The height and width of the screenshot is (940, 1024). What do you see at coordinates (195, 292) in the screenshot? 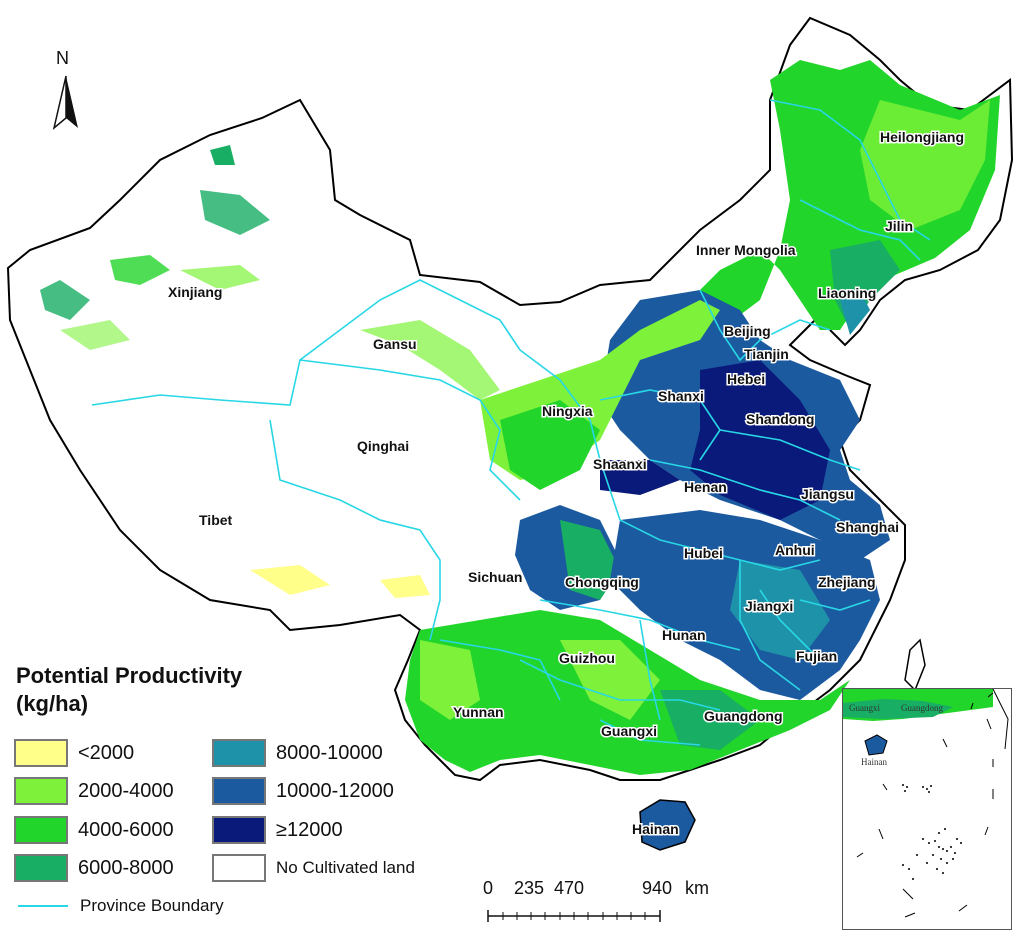
I see `label-xinjiang: Xinjiang` at bounding box center [195, 292].